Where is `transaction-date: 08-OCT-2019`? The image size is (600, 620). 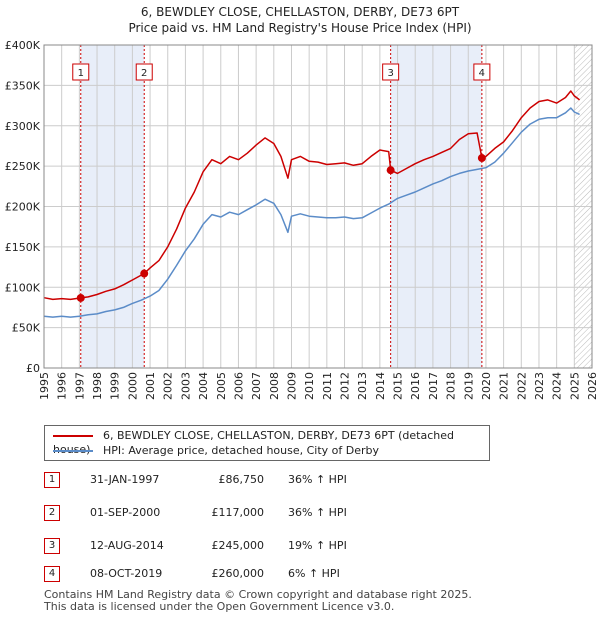 transaction-date: 08-OCT-2019 is located at coordinates (126, 573).